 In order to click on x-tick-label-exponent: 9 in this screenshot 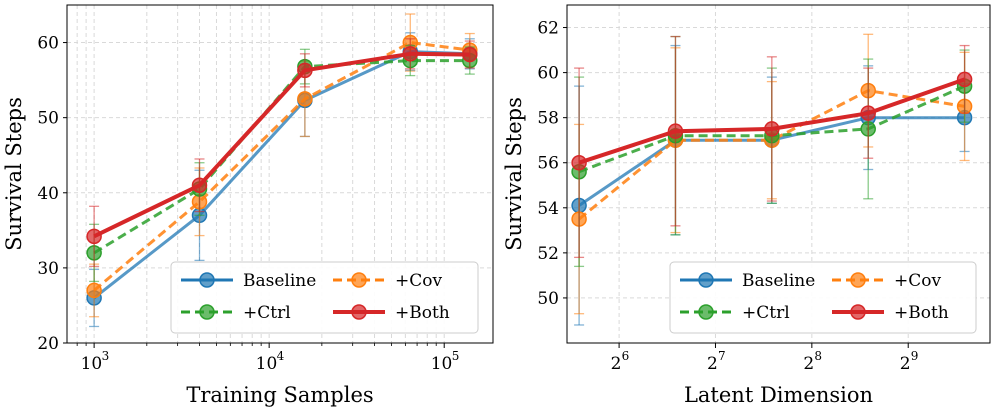, I will do `click(915, 356)`.